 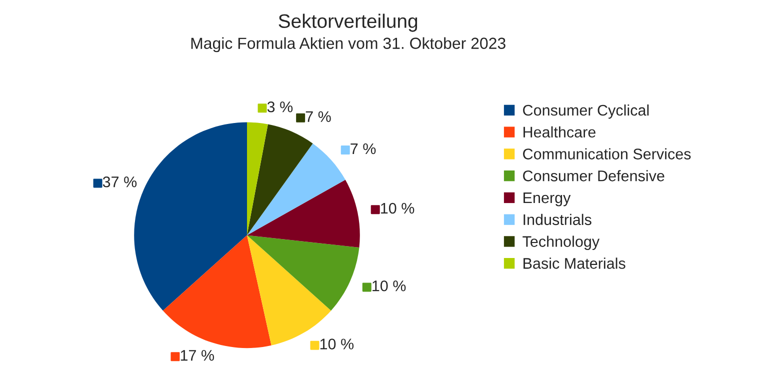 I want to click on data-label: 37 %, so click(x=119, y=182).